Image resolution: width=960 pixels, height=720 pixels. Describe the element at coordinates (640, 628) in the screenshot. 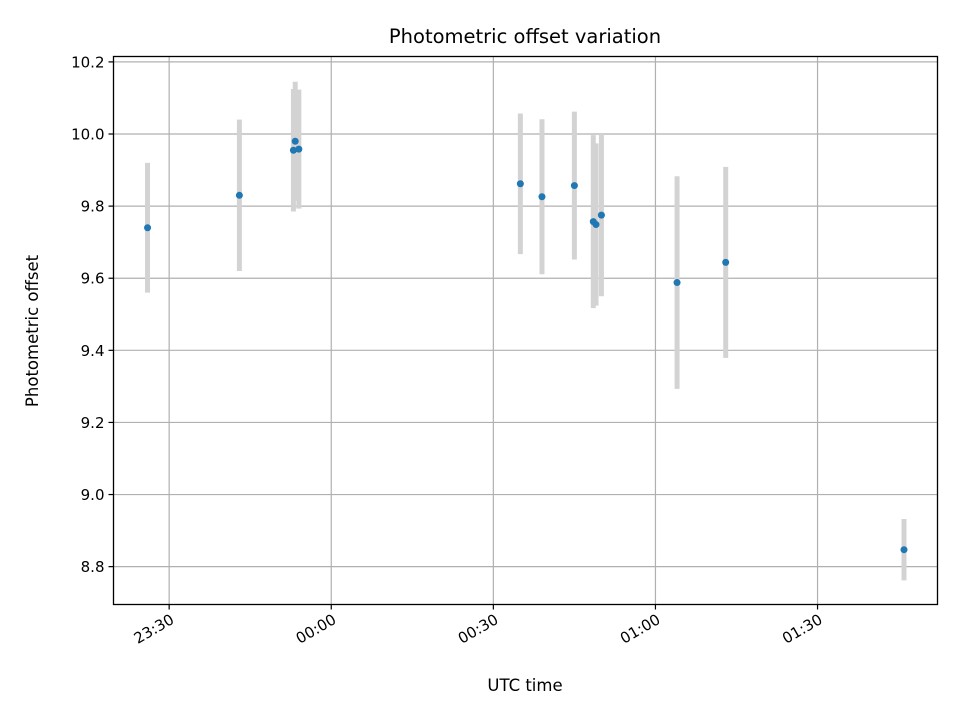

I see `x-tick-label: 01:00` at that location.